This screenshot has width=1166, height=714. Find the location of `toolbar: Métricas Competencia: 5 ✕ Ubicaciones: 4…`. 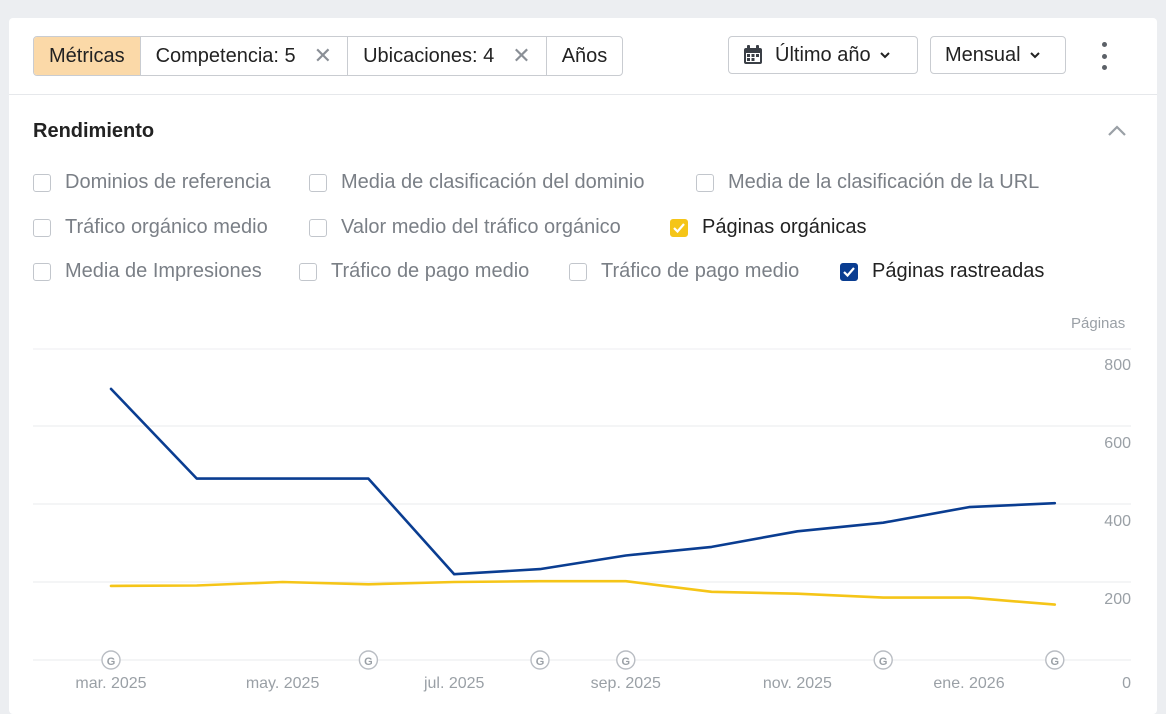

toolbar: Métricas Competencia: 5 ✕ Ubicaciones: 4… is located at coordinates (583, 56).